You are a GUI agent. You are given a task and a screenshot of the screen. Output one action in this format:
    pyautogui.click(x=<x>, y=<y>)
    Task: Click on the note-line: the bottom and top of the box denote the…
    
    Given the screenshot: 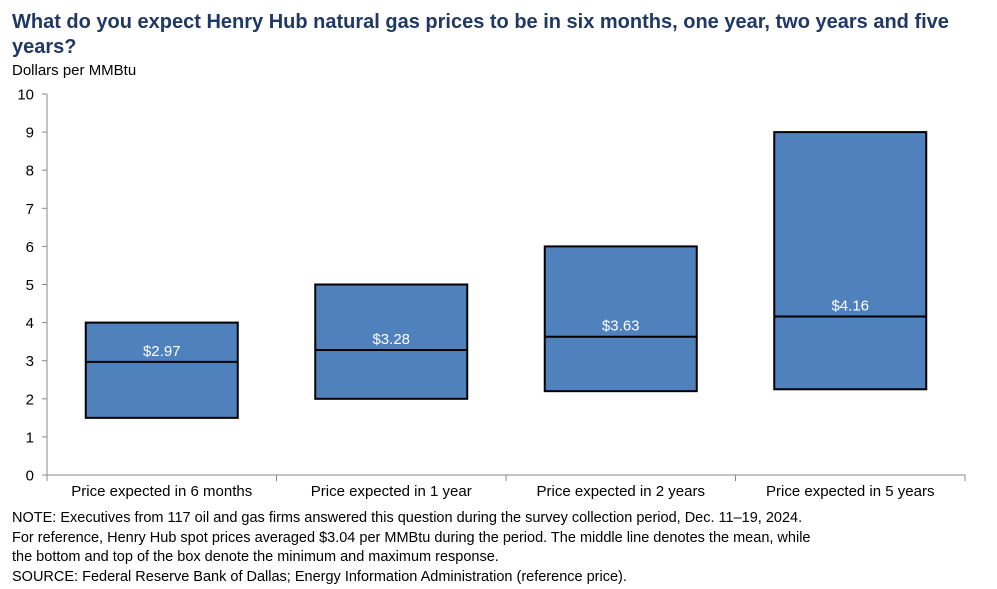 What is the action you would take?
    pyautogui.click(x=255, y=557)
    